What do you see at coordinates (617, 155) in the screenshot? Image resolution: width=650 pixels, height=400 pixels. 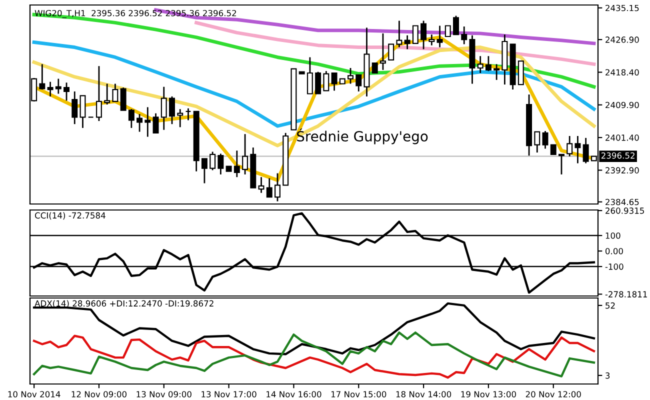 I see `ref-line-label: 2396.52` at bounding box center [617, 155].